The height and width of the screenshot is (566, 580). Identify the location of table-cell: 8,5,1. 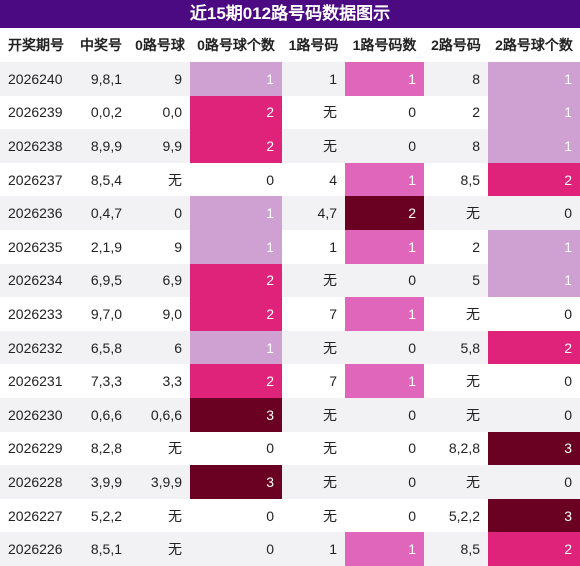
(101, 549).